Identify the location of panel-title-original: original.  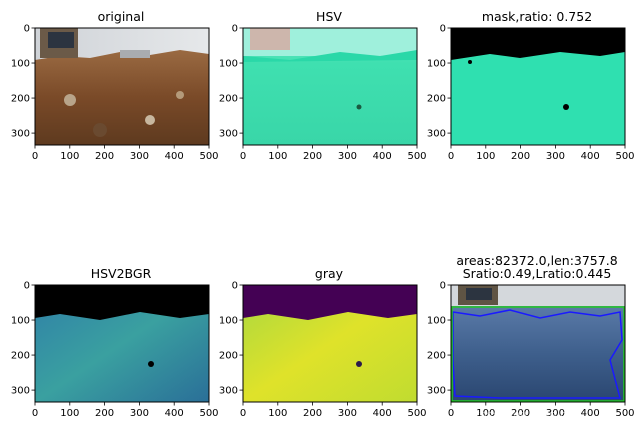
(121, 16).